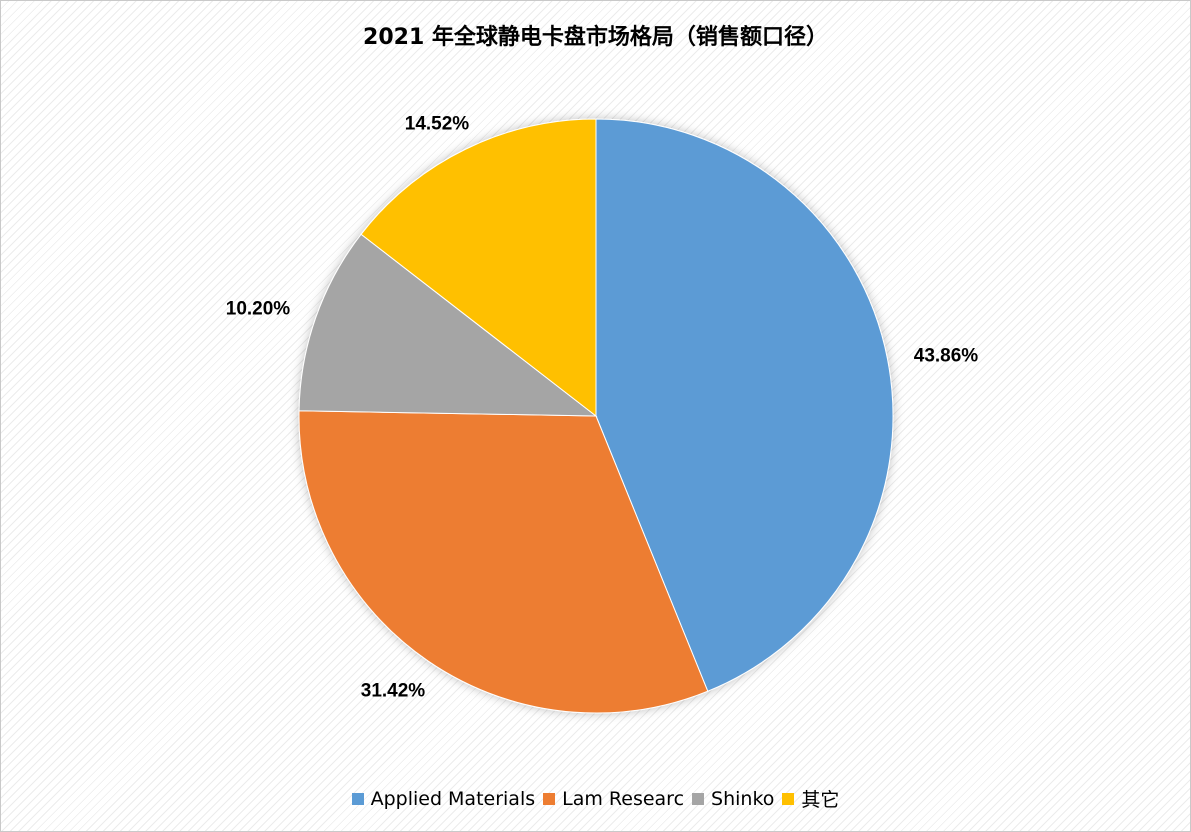 This screenshot has height=832, width=1191. Describe the element at coordinates (595, 37) in the screenshot. I see `chart-title: 2021 年全球静电卡盘市场格局（销售额口径）` at that location.